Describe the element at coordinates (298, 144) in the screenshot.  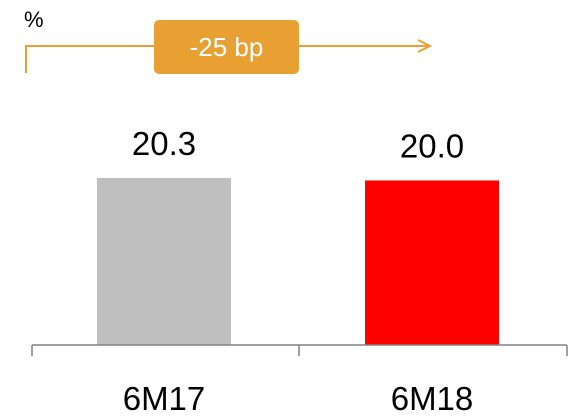
I see `value-labels-group: 20.3 20.0` at that location.